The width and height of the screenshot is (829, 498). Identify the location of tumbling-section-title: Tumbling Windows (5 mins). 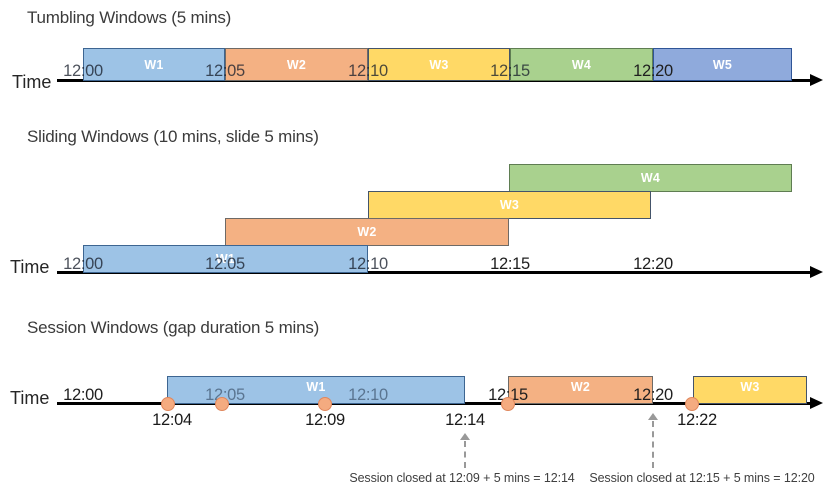
(129, 17).